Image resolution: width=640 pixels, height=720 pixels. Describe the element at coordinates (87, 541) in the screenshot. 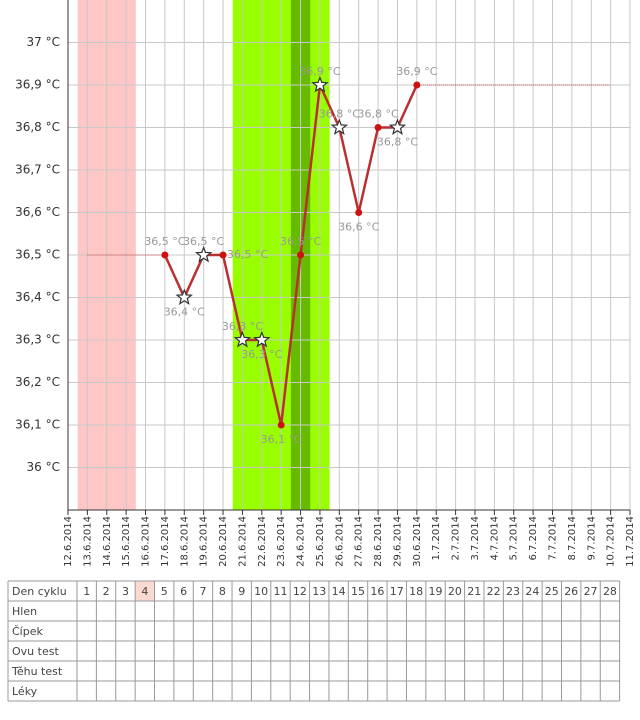

I see `x-tick-label: 13.6.2014` at that location.